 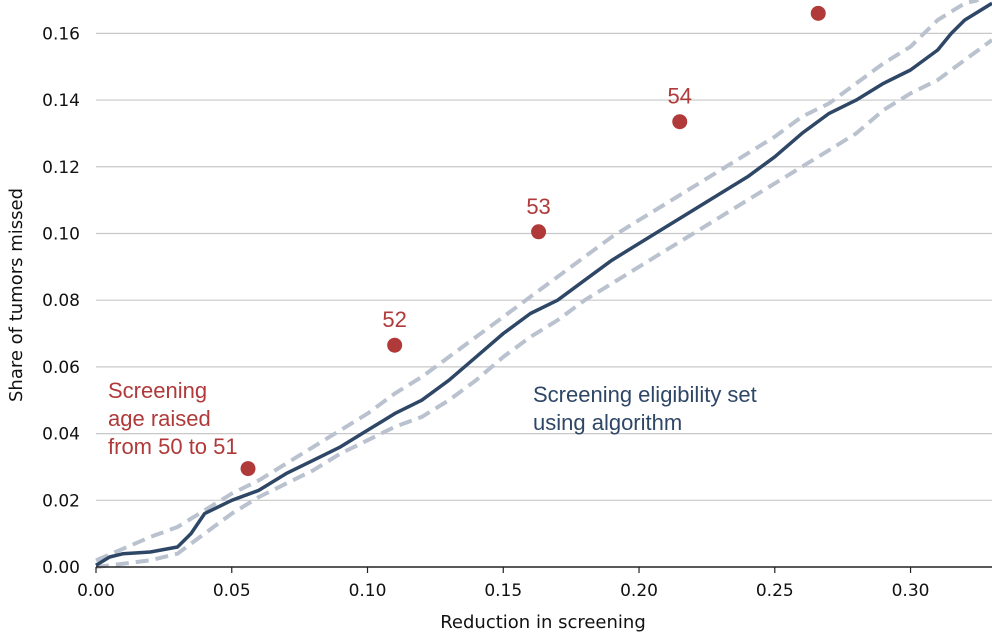 I want to click on x-tick-label: 0.10, so click(x=368, y=591).